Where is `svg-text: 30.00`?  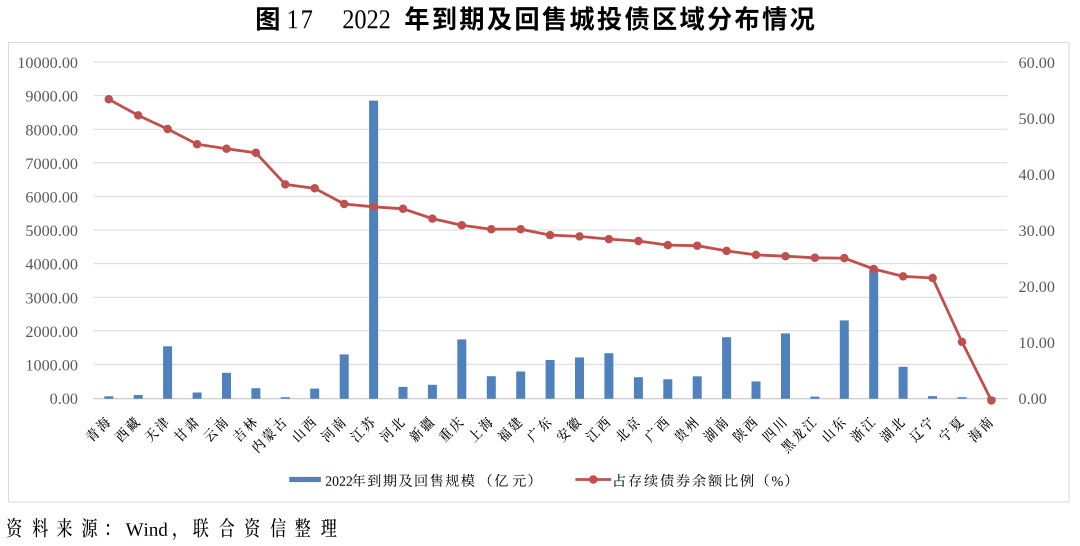 svg-text: 30.00 is located at coordinates (1037, 231).